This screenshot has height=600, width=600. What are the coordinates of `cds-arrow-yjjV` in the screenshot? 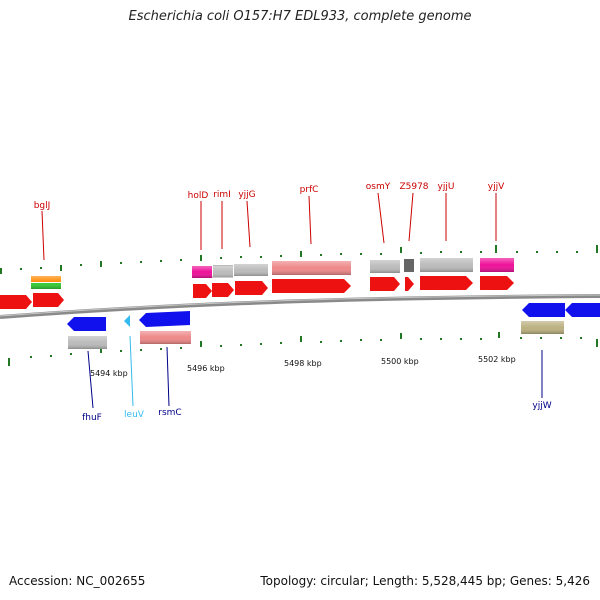 It's located at (497, 283).